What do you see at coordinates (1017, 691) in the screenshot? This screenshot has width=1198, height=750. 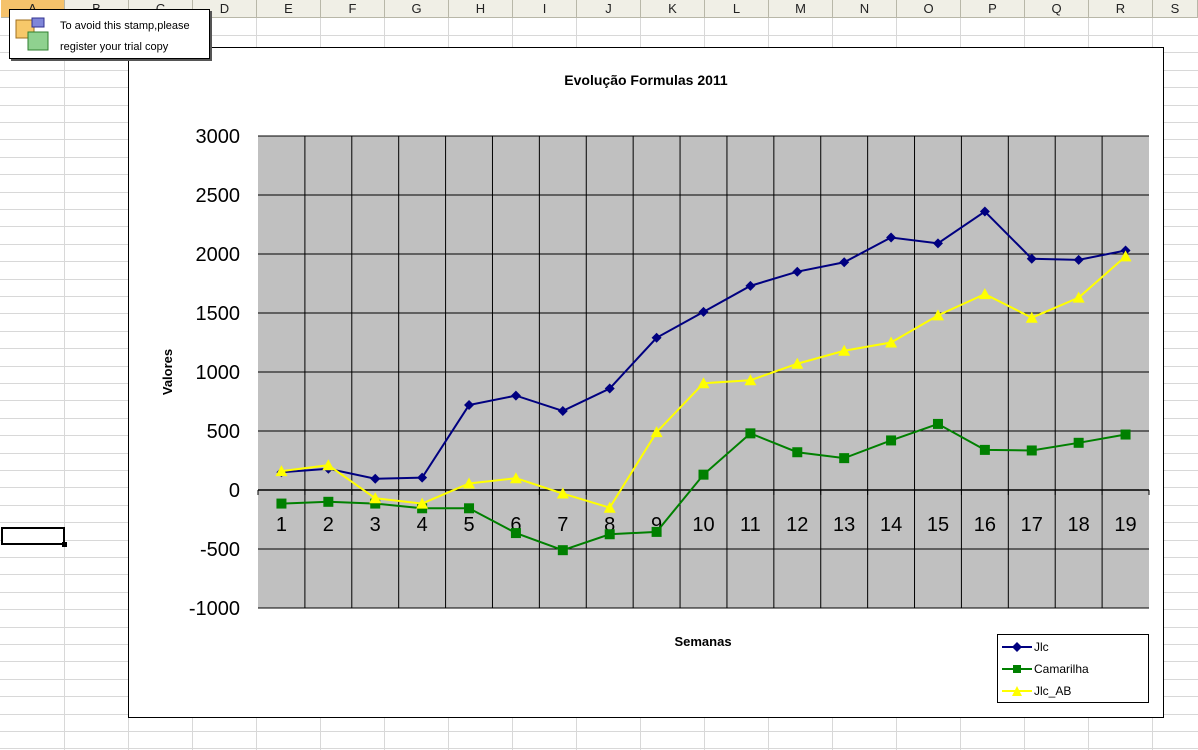 I see `legend-marker-triangle-icon` at bounding box center [1017, 691].